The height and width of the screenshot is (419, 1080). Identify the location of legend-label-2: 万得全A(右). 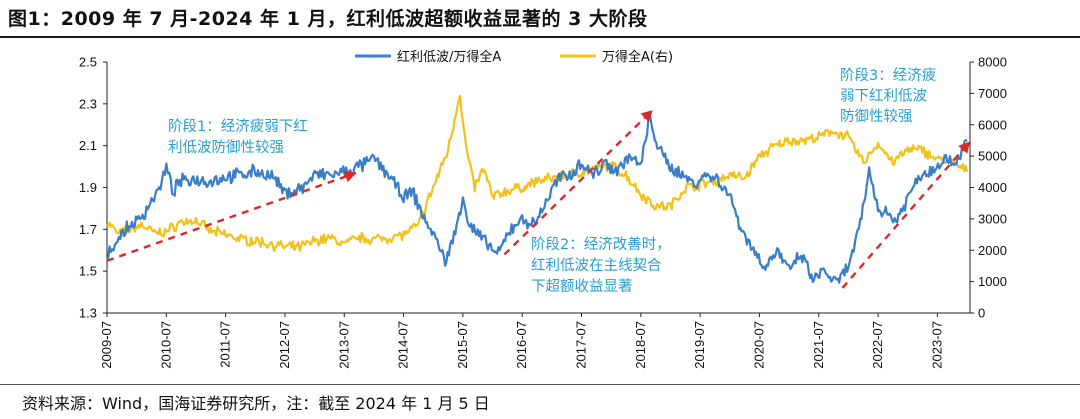
(637, 57).